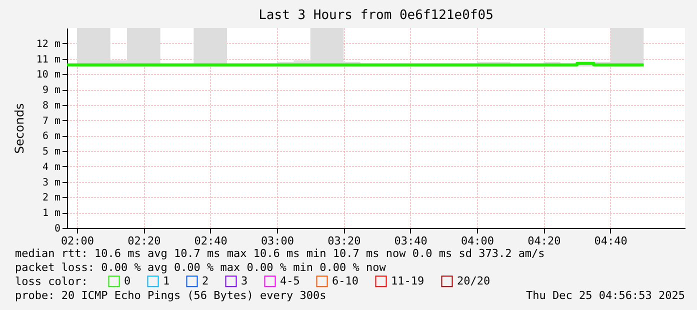  What do you see at coordinates (144, 241) in the screenshot?
I see `x-tick-label: 02:20` at bounding box center [144, 241].